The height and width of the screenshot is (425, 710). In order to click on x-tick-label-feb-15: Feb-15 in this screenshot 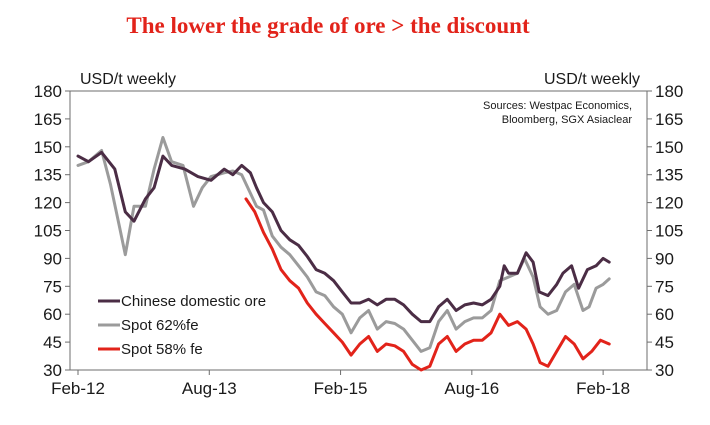, I will do `click(341, 388)`.